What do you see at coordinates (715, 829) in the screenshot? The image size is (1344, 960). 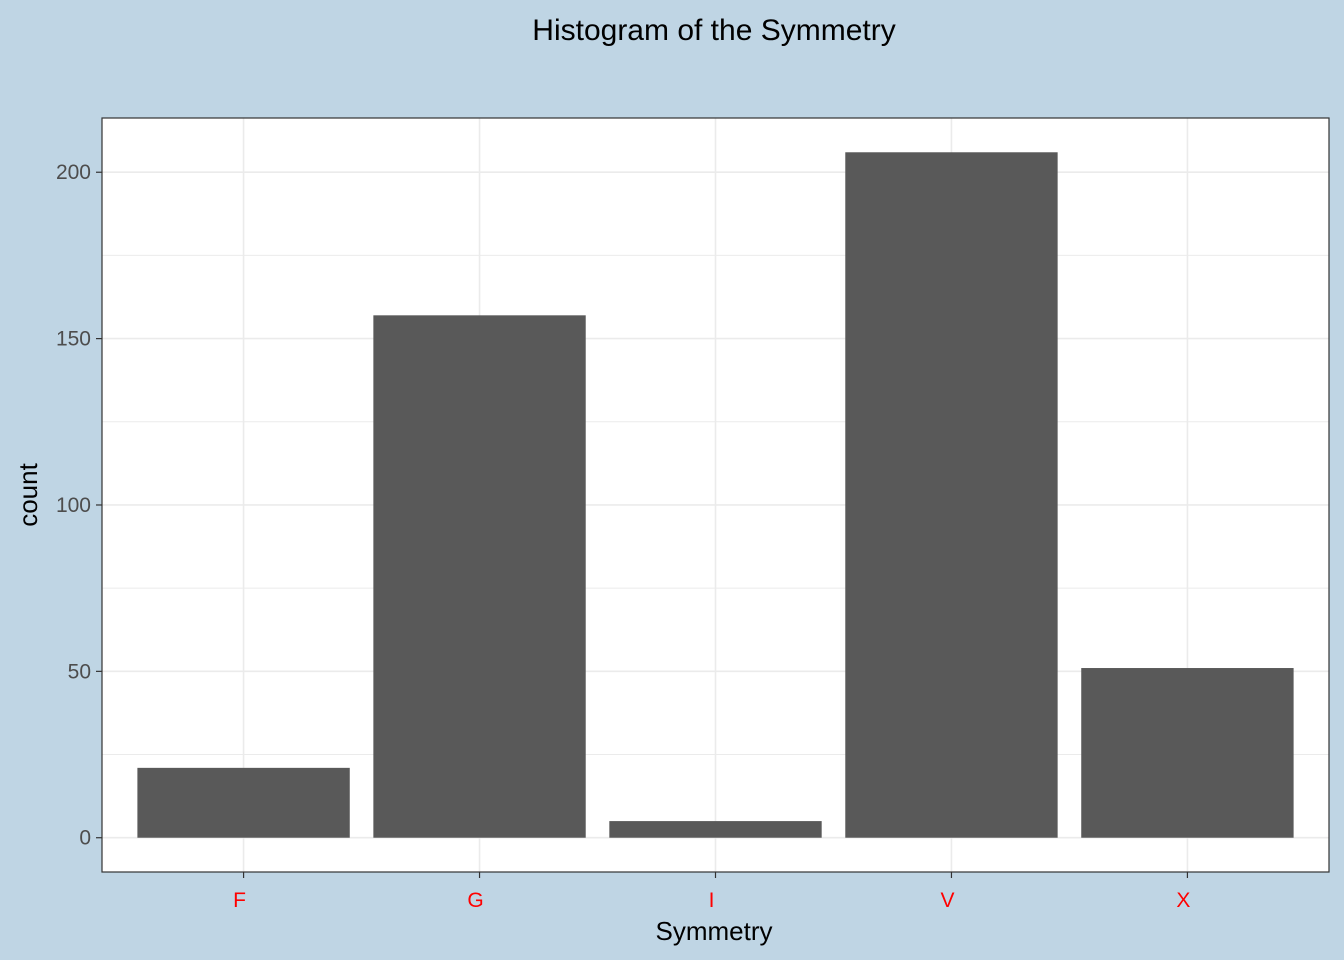 I see `bar-I` at bounding box center [715, 829].